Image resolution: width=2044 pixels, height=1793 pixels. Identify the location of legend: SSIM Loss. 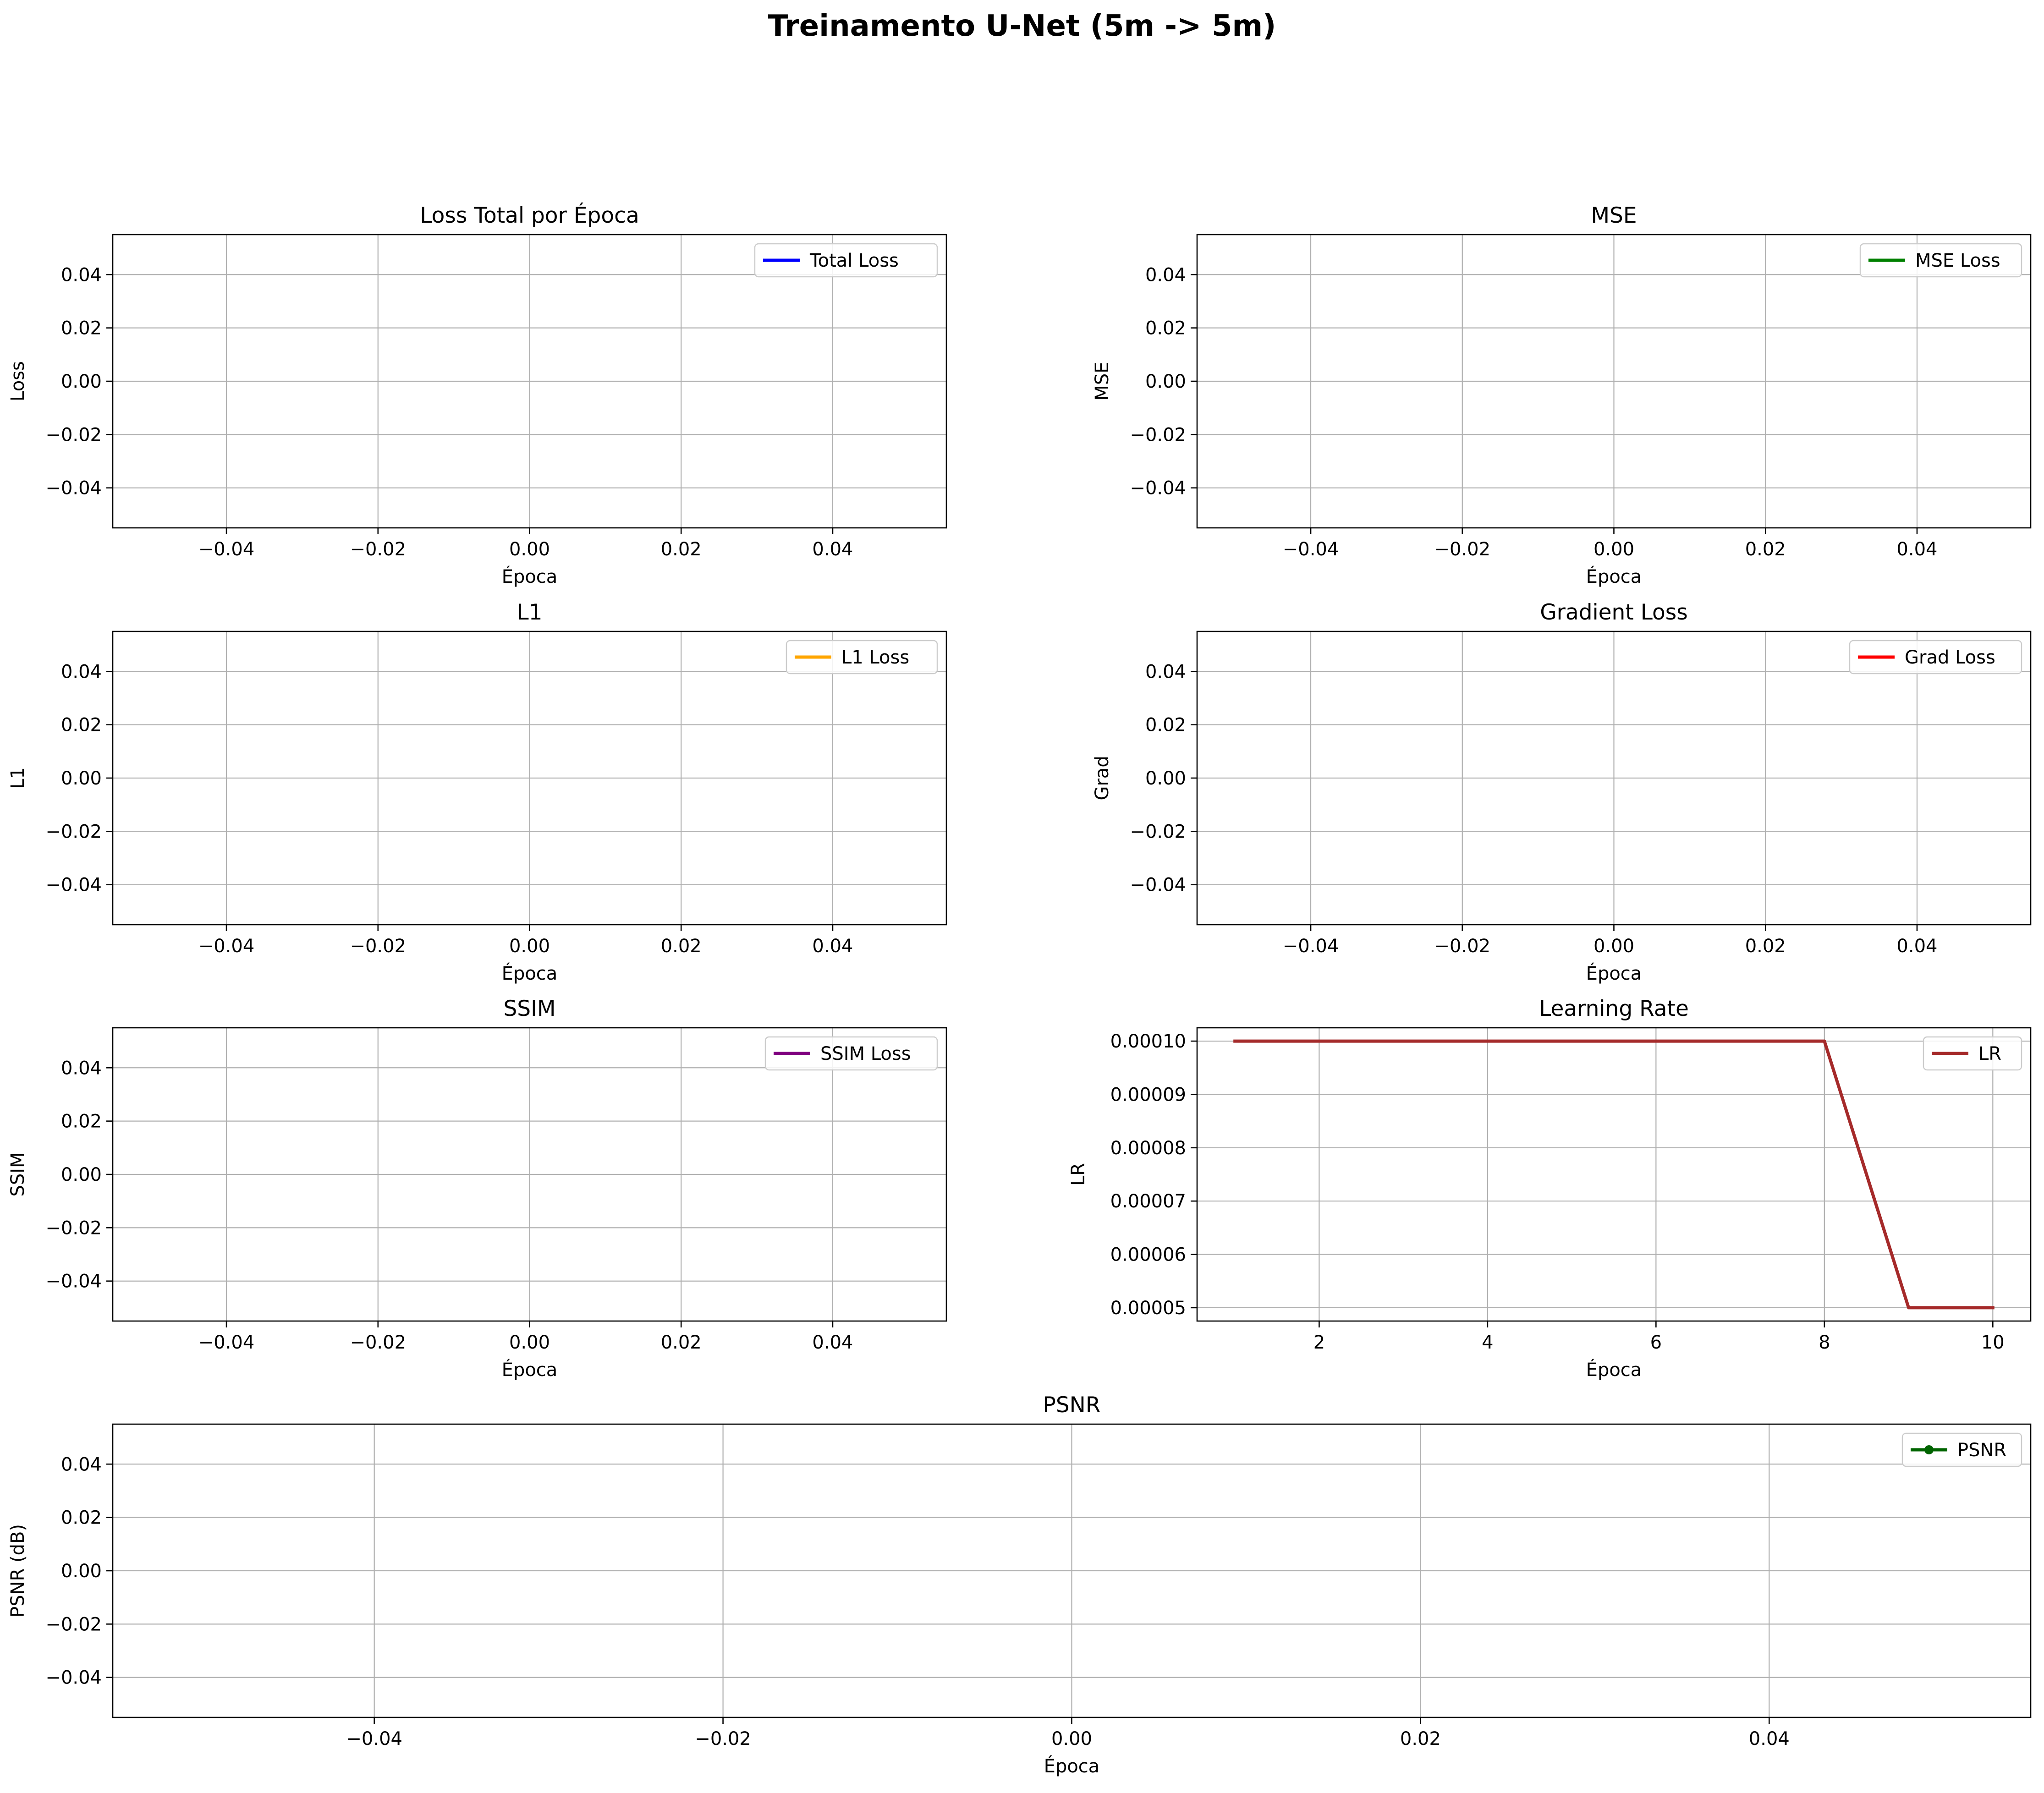
(851, 1053).